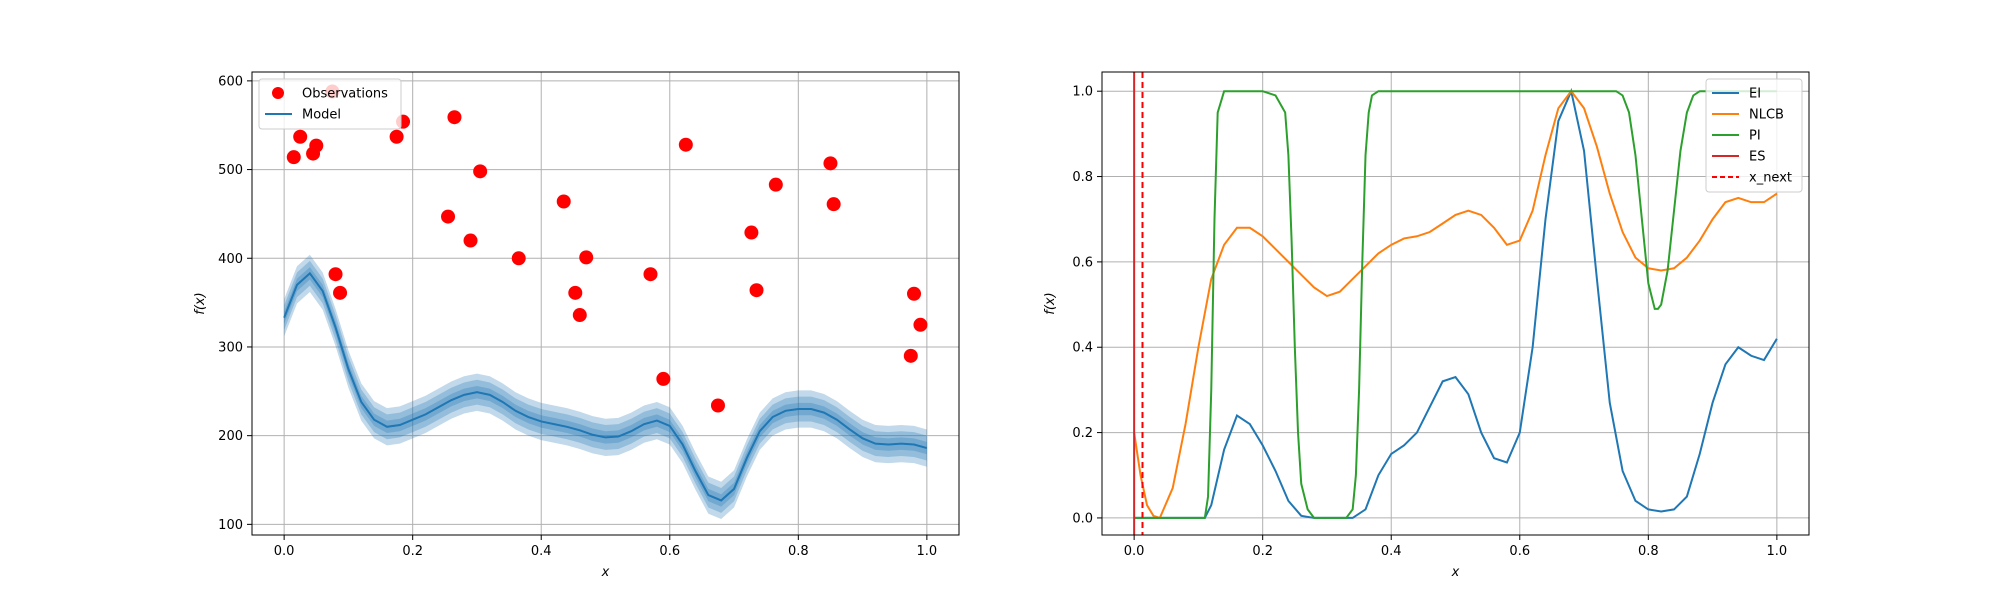 The height and width of the screenshot is (600, 2000). Describe the element at coordinates (1082, 433) in the screenshot. I see `y-tick-label: 0.2` at that location.